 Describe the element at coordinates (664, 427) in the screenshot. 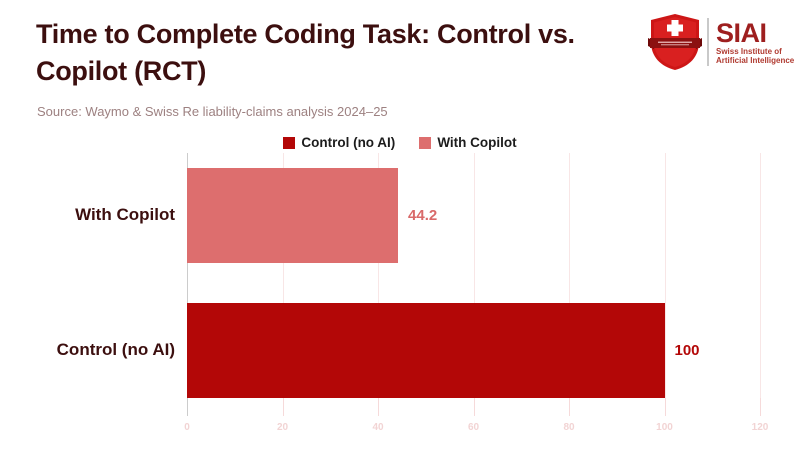

I see `x-tick-label-100: 100` at that location.